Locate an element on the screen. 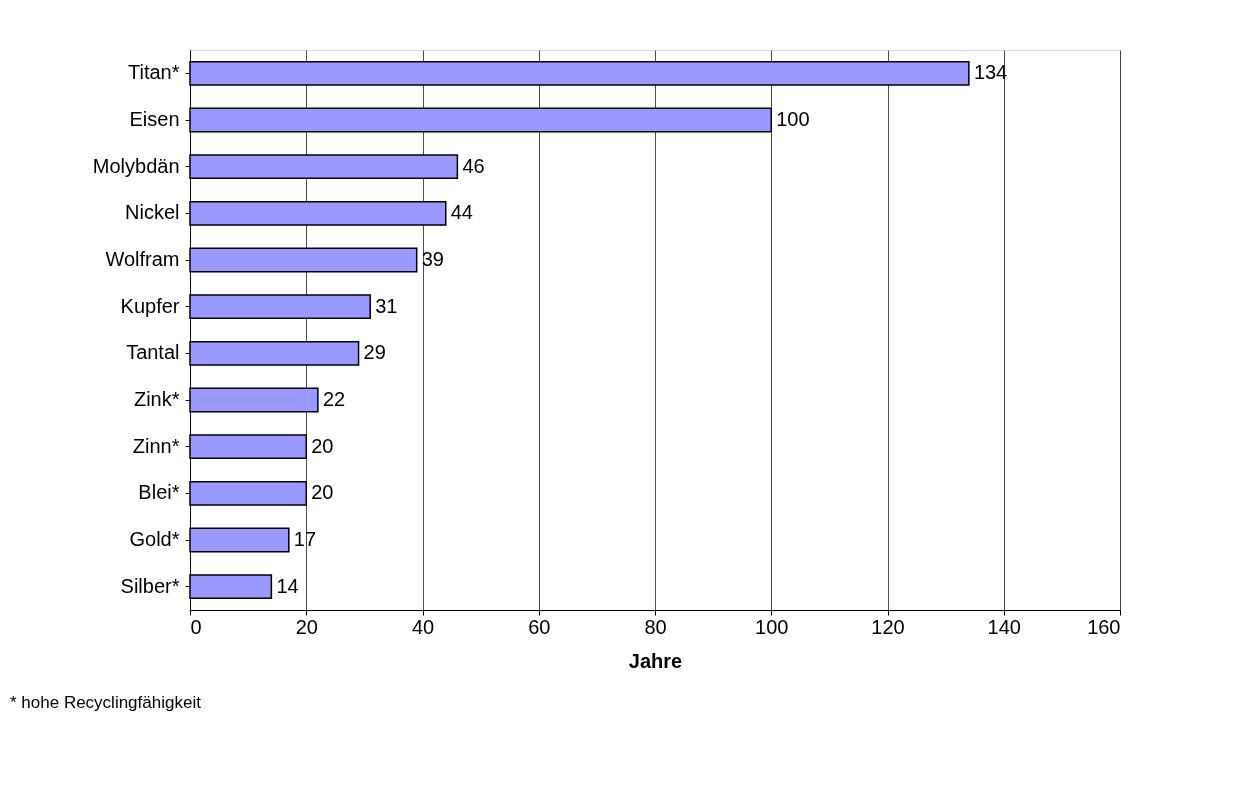 The height and width of the screenshot is (800, 1251). x-tick-label: 0 is located at coordinates (196, 626).